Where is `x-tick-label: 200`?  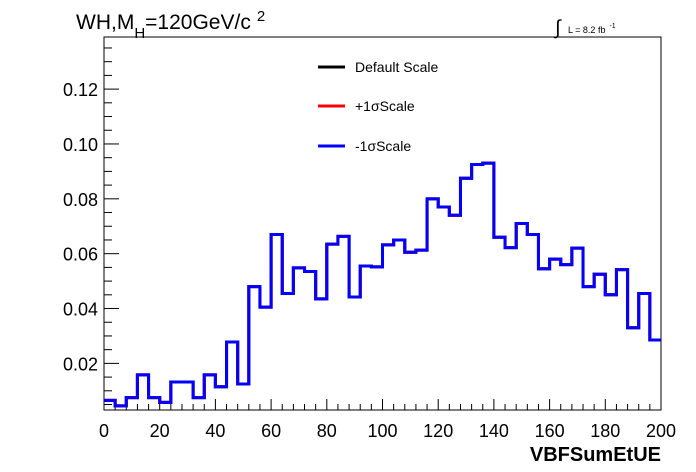 x-tick-label: 200 is located at coordinates (661, 431).